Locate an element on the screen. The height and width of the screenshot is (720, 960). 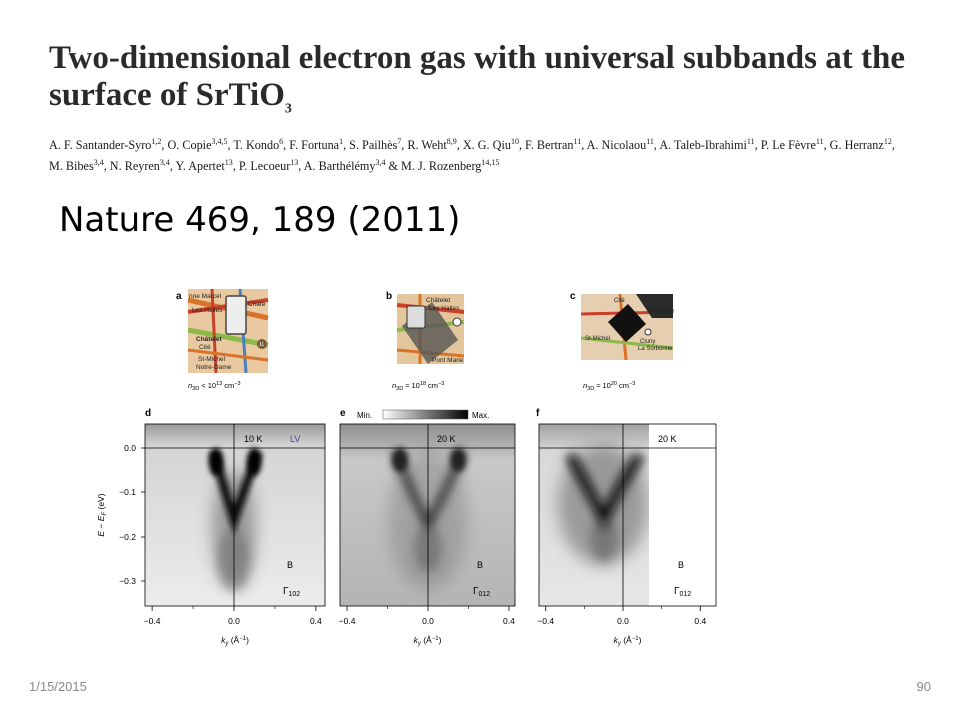
density-label-c: n3D ≈ 1020 cm−3 is located at coordinates (609, 386).